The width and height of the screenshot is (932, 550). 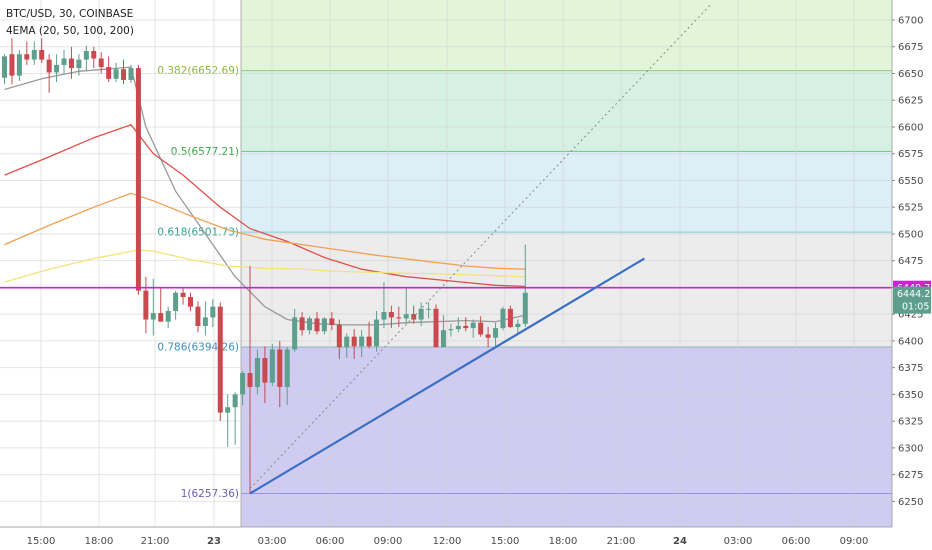 What do you see at coordinates (910, 261) in the screenshot?
I see `price-tick-label: 6475` at bounding box center [910, 261].